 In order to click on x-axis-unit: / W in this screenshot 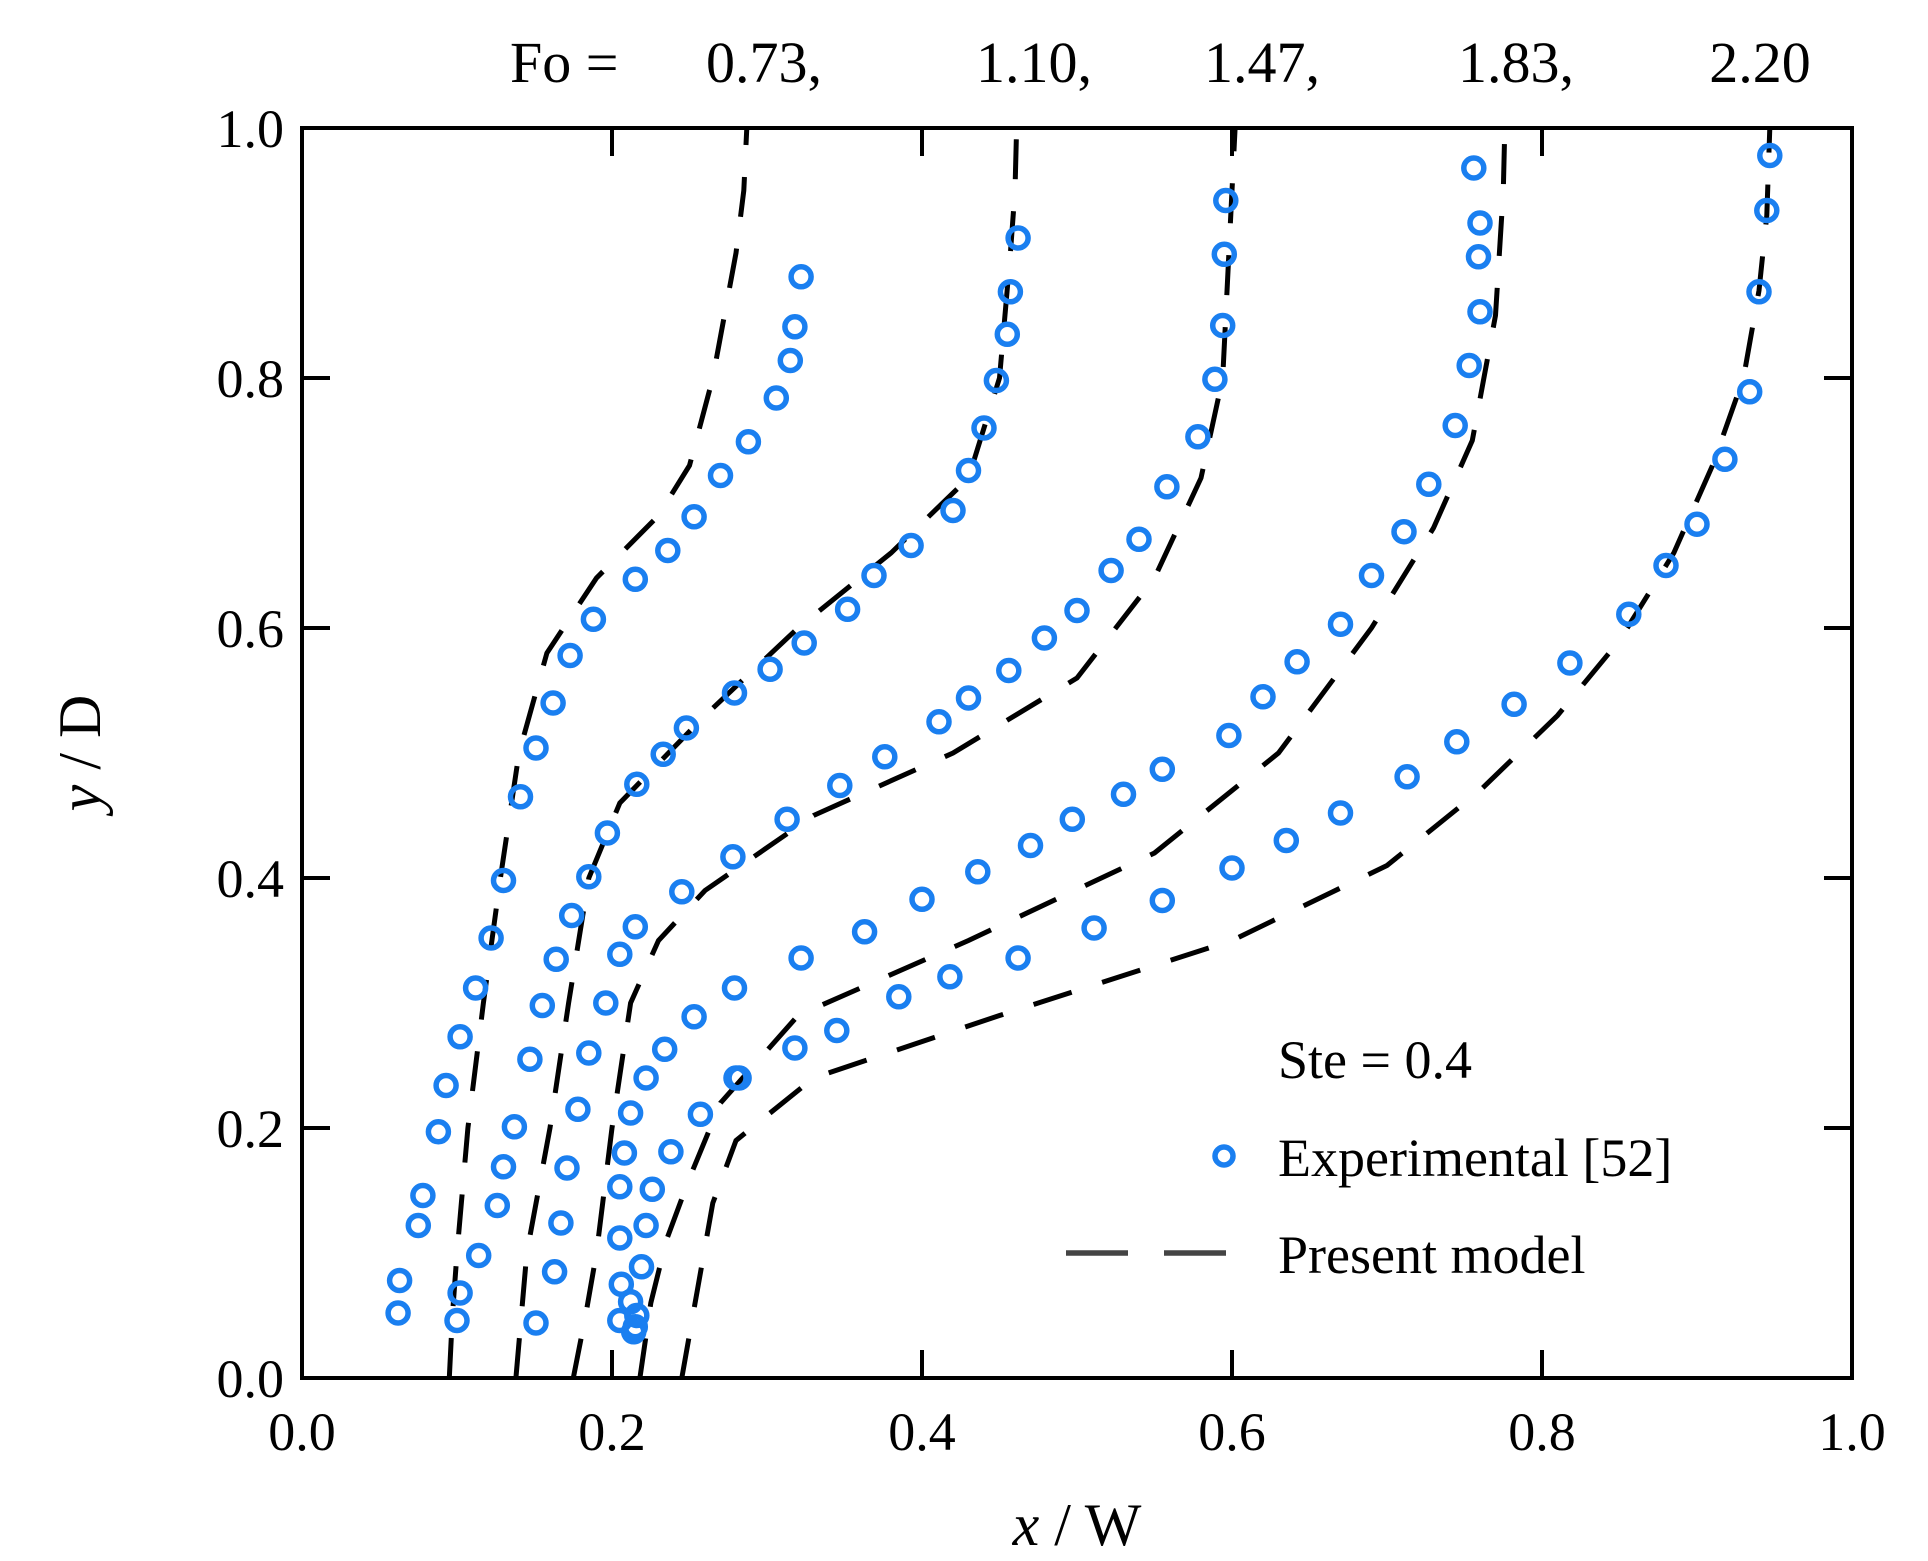, I will do `click(1090, 1525)`.